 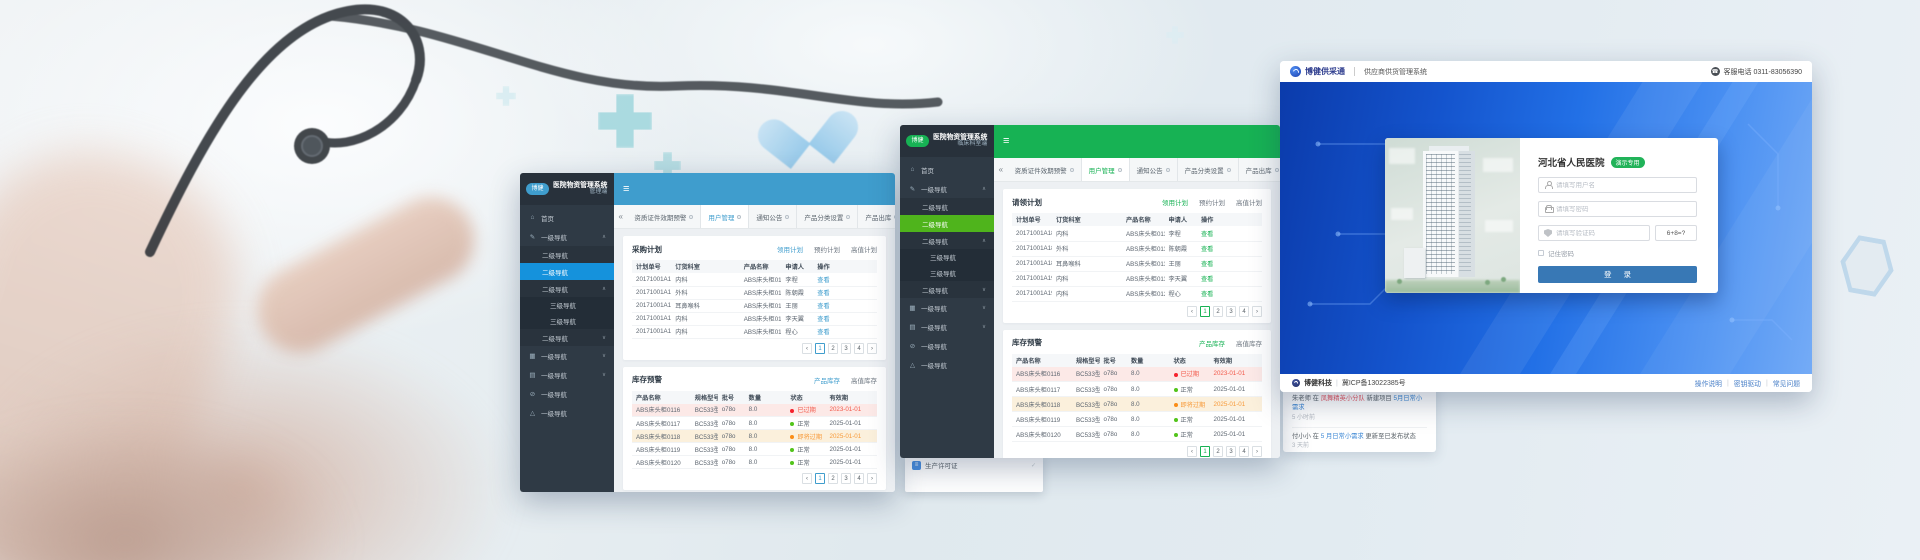 I want to click on list-item: ≡ 生产许可证 ✓, so click(x=974, y=465).